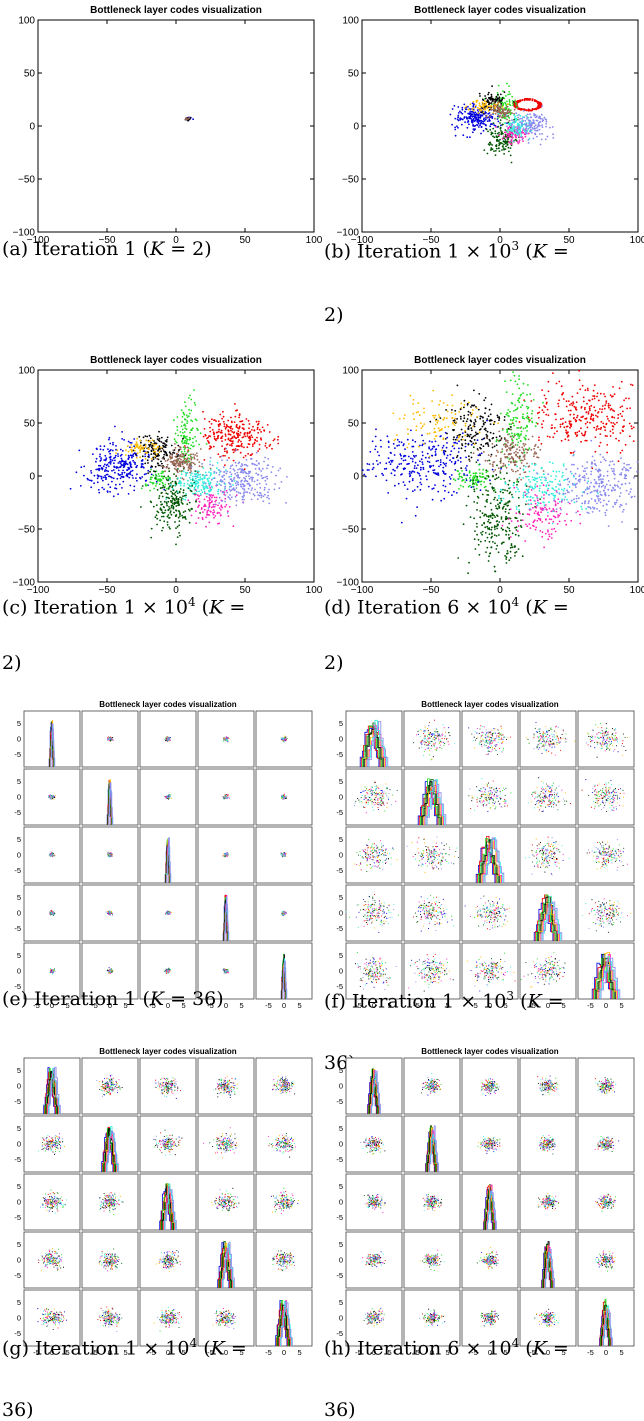 The width and height of the screenshot is (644, 1421). Describe the element at coordinates (350, 371) in the screenshot. I see `y-tick-label: 100` at that location.